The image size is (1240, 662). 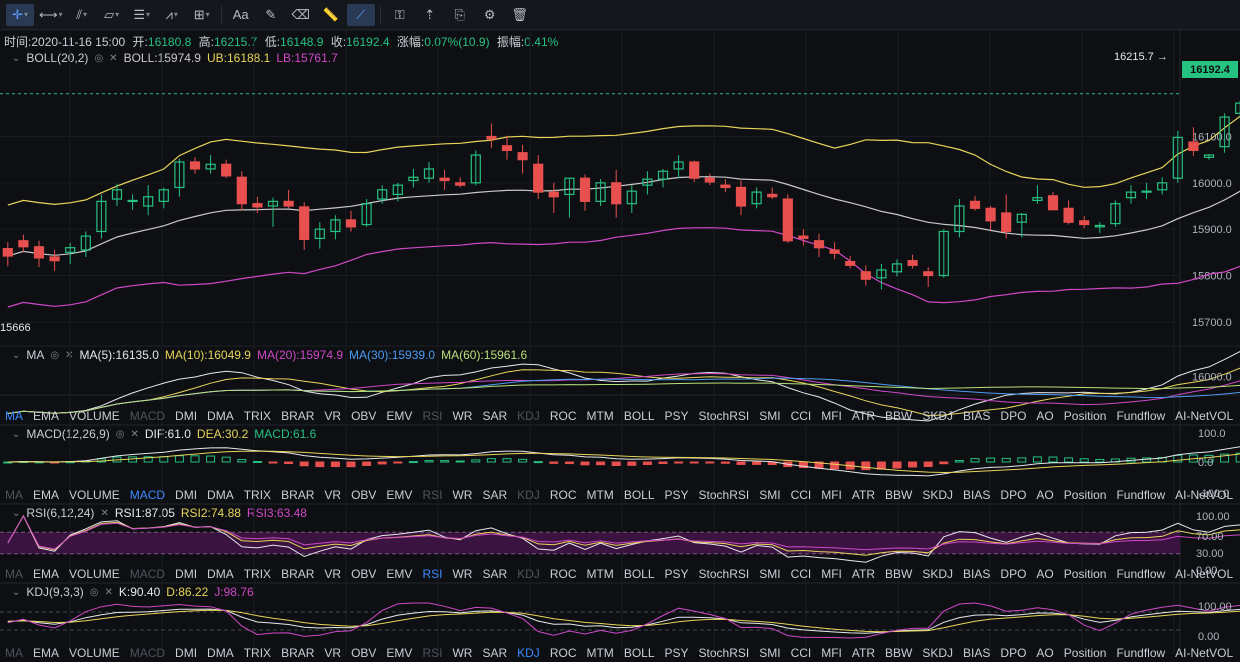 I want to click on brush-icon: ✎, so click(x=271, y=14).